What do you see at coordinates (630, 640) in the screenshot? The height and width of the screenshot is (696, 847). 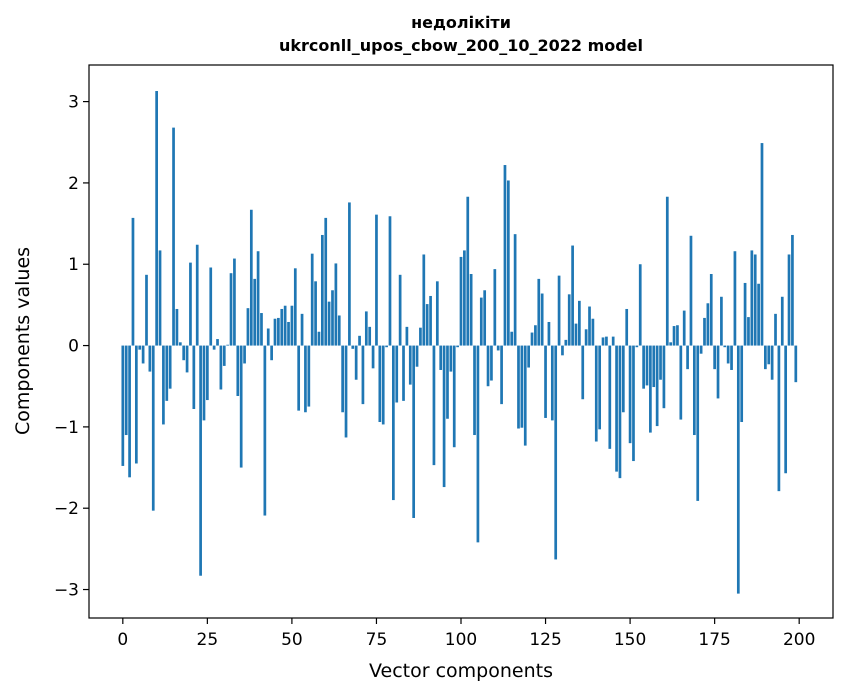 I see `x-tick-label: 150` at bounding box center [630, 640].